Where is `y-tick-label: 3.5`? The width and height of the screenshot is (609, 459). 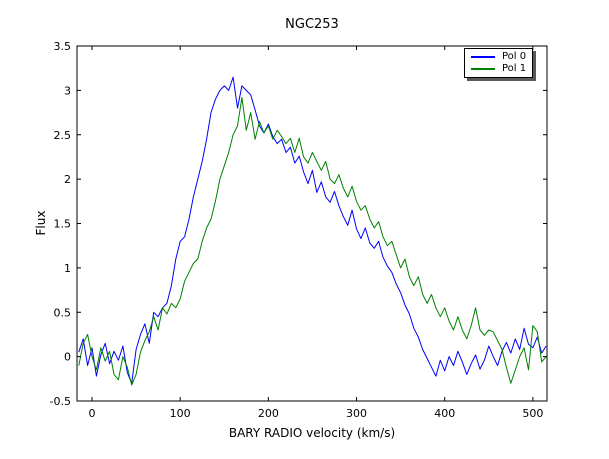 y-tick-label: 3.5 is located at coordinates (63, 46).